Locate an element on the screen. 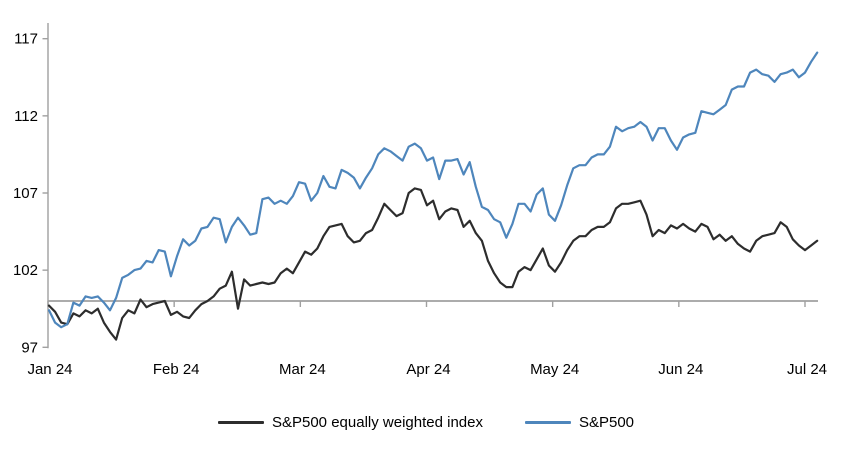 This screenshot has width=852, height=453. y-axis-tick-label: 102 is located at coordinates (25, 270).